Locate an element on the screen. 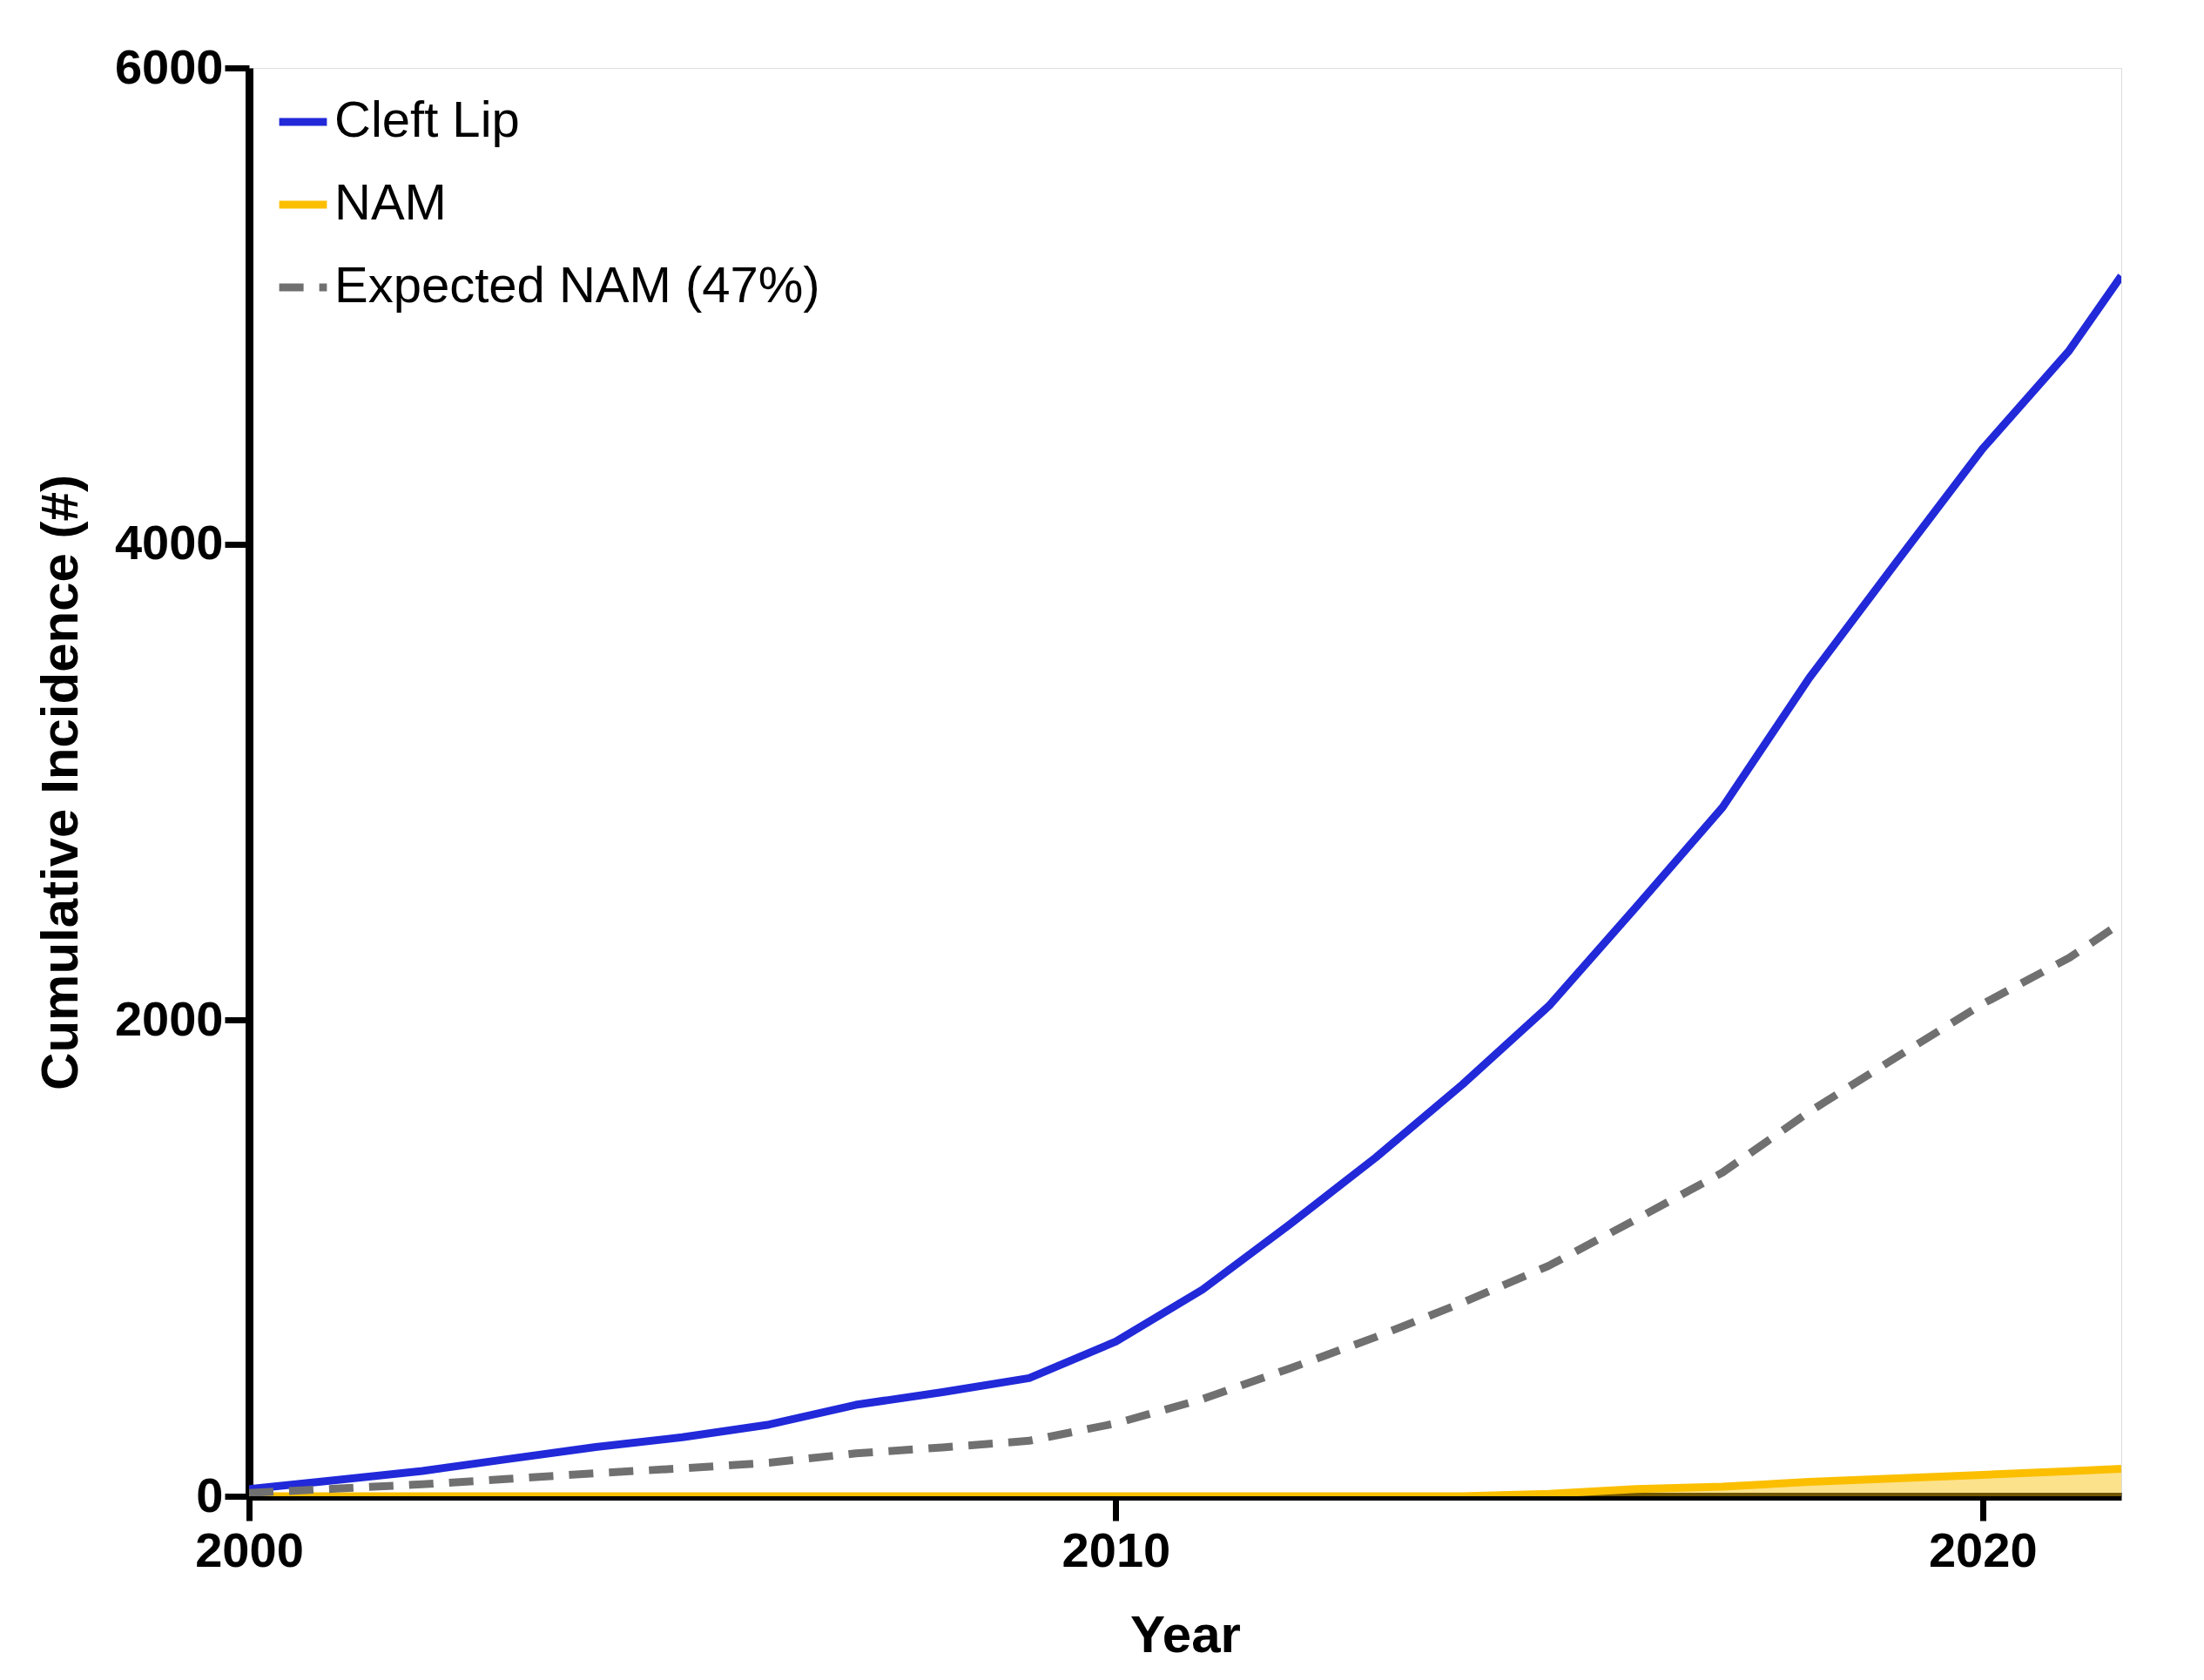  legend-label: NAM is located at coordinates (390, 201).